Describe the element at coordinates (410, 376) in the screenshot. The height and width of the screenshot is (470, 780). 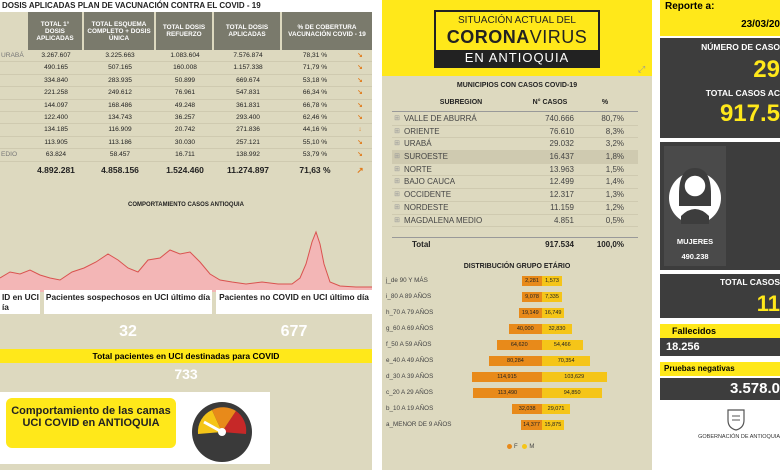
I see `age-group-label: d_30 A 39 AÑOS` at that location.